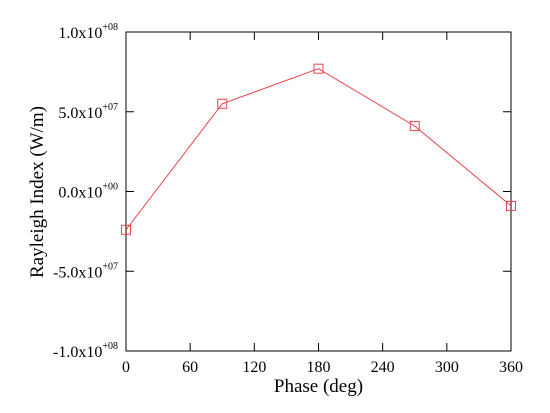 Image resolution: width=550 pixels, height=413 pixels. Describe the element at coordinates (383, 367) in the screenshot. I see `x-tick-label: 240` at that location.